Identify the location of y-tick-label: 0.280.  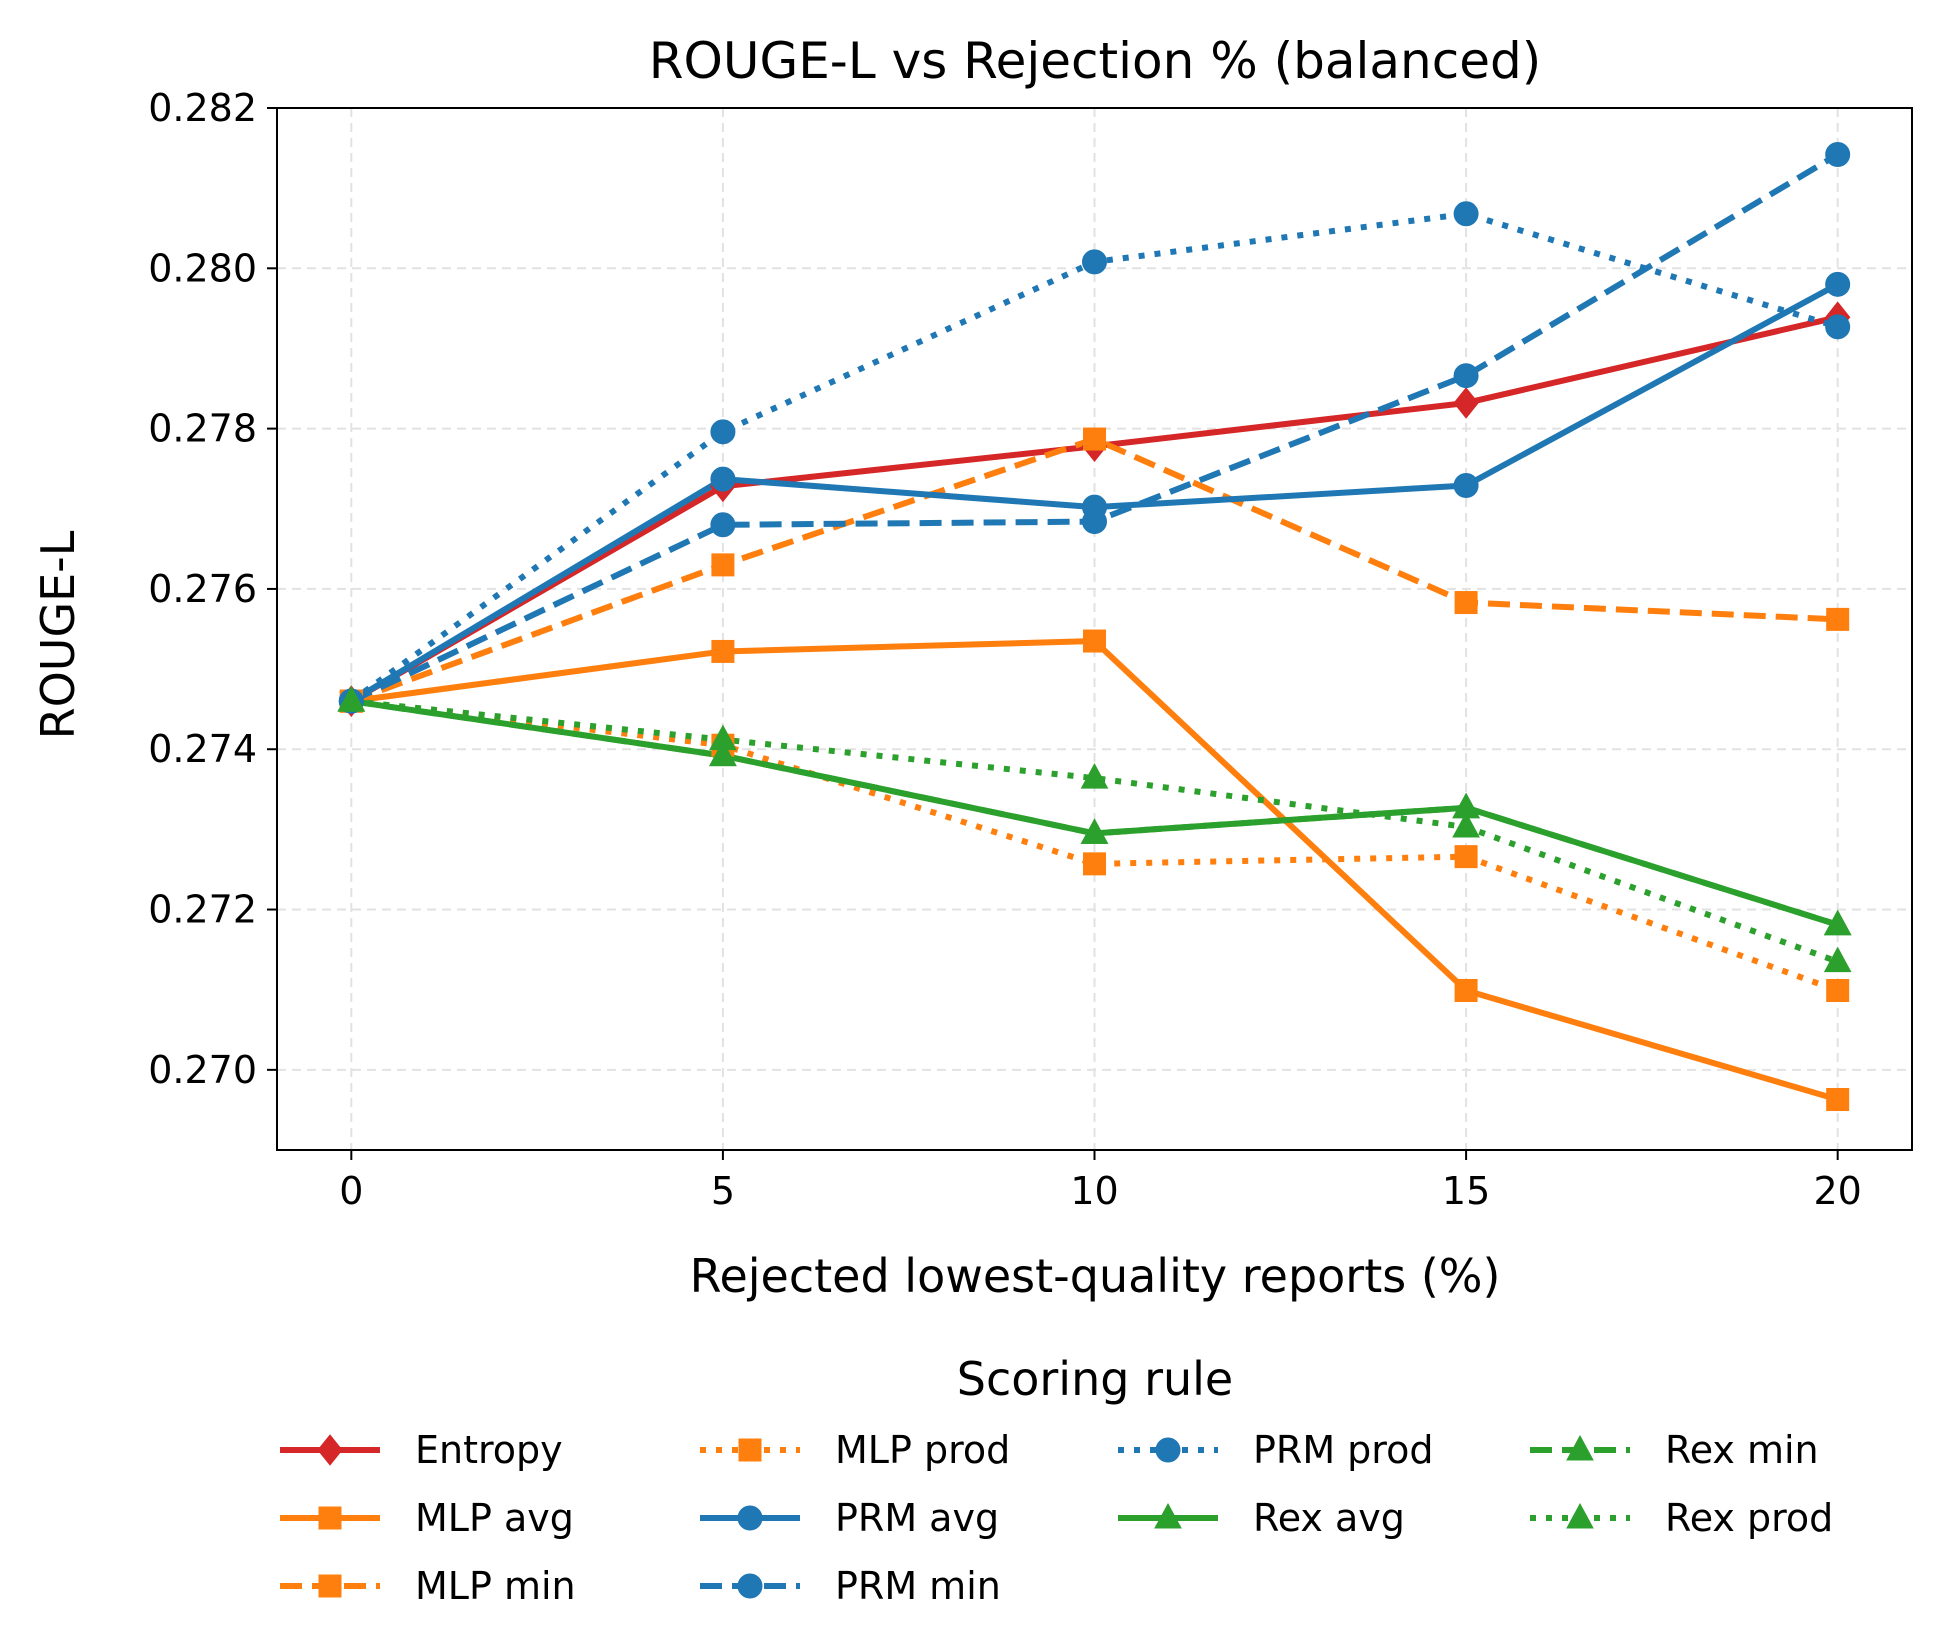
(202, 268).